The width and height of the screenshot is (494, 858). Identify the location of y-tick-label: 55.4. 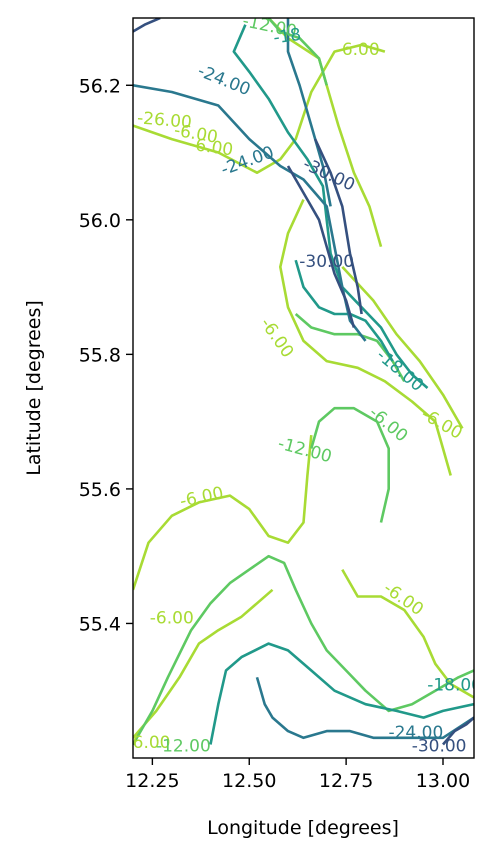
(100, 624).